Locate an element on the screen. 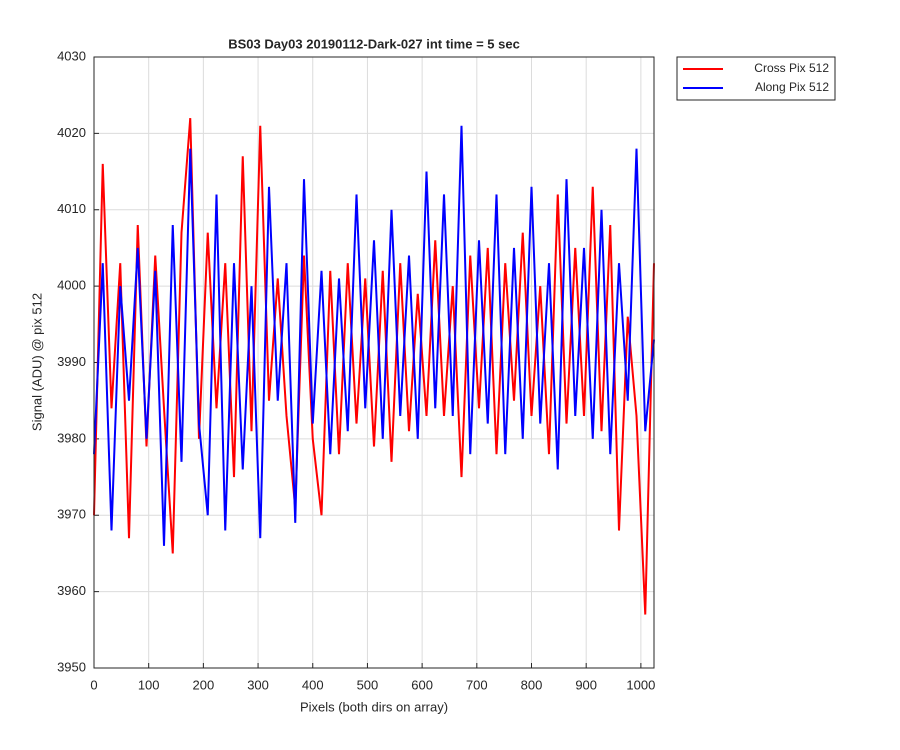 The image size is (900, 750). x-tick-label: 100 is located at coordinates (149, 684).